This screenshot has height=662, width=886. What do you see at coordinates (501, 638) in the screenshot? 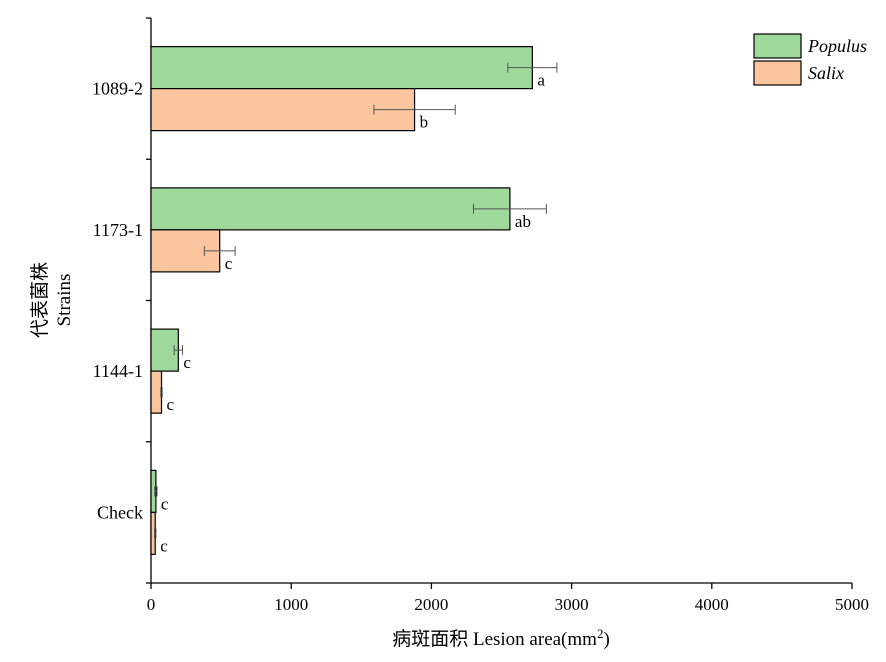
I see `x-axis-label: 病斑面积 Lesion area(mm2)` at bounding box center [501, 638].